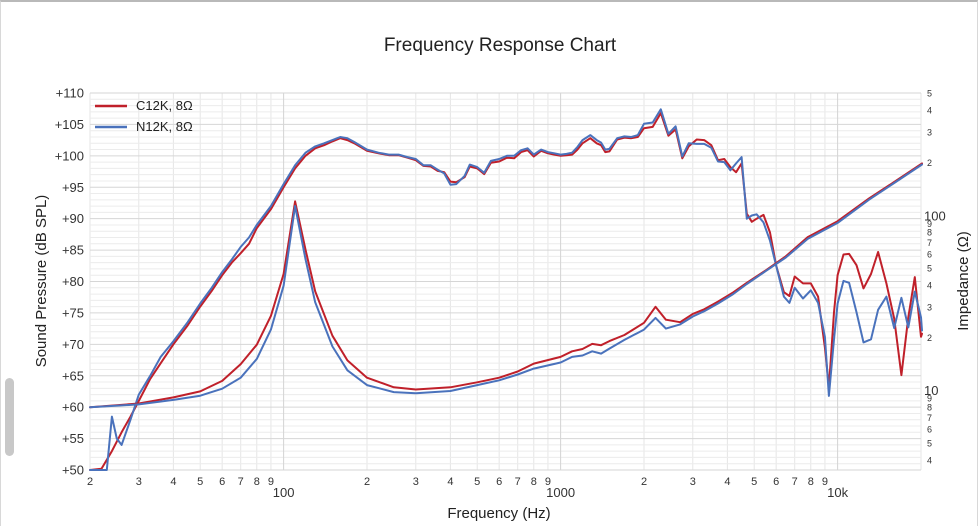 The image size is (980, 528). Describe the element at coordinates (73, 218) in the screenshot. I see `y-tick-label: +90` at that location.